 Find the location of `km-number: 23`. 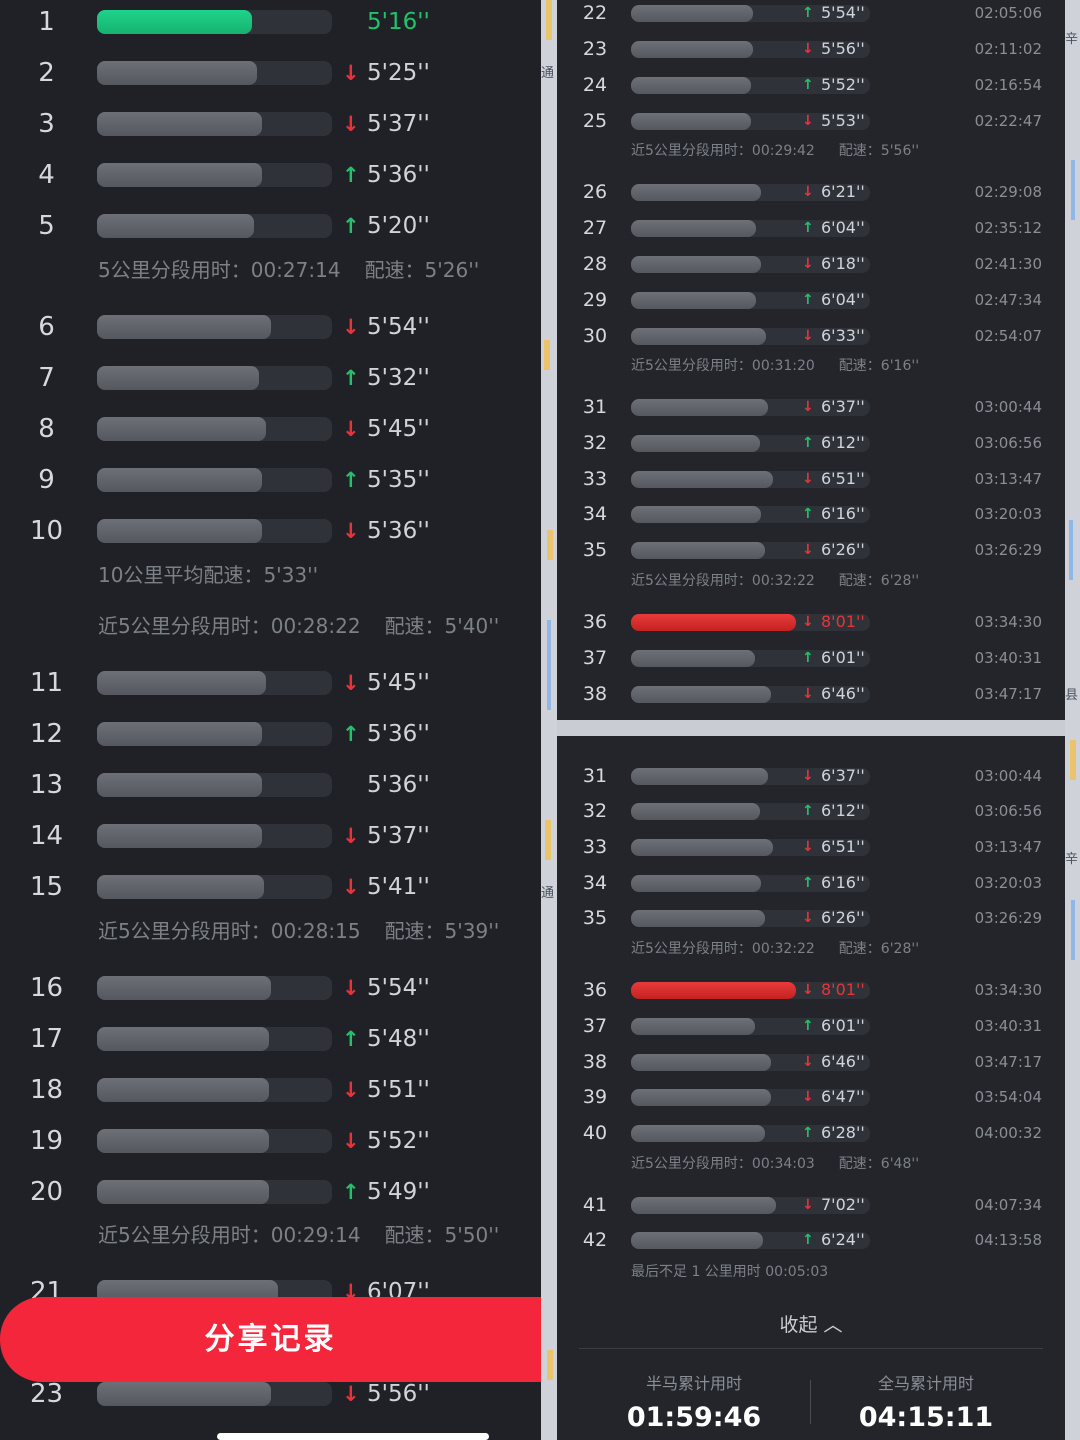

km-number: 23 is located at coordinates (595, 49).